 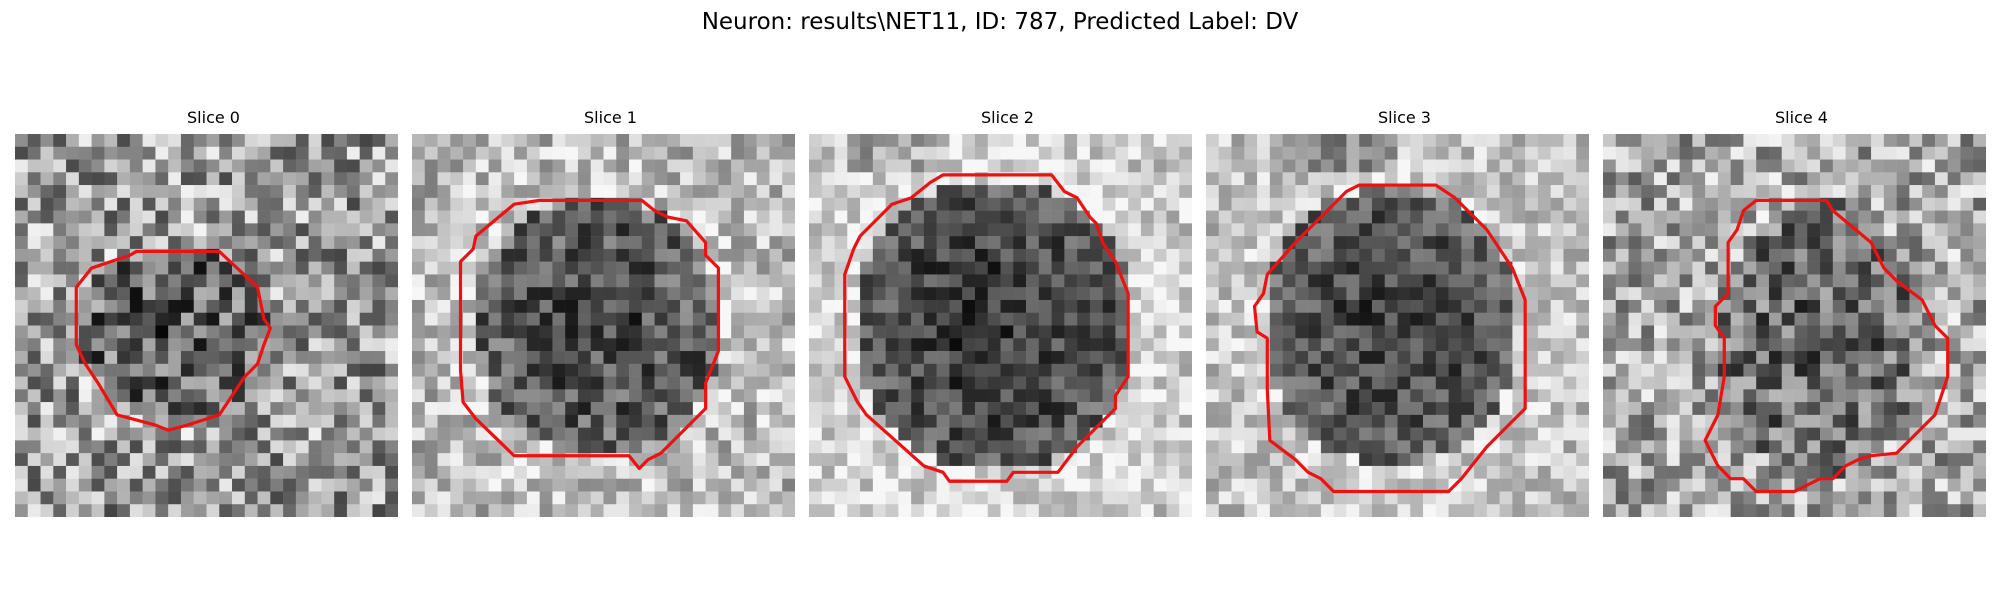 I want to click on slice-title-1: Slice 1, so click(x=610, y=117).